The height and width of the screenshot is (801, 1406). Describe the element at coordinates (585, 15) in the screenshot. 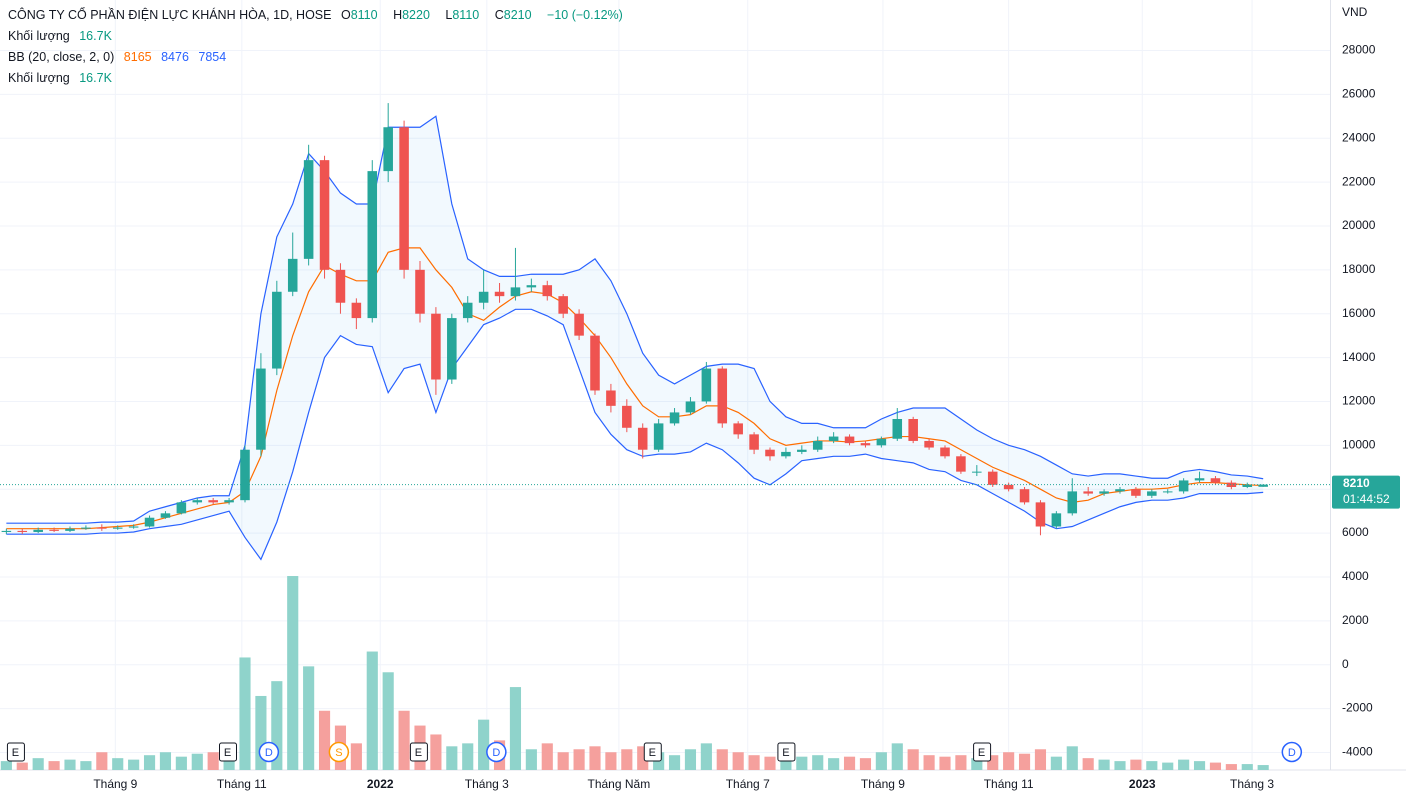

I see `change: −10 (−0.12%)` at that location.